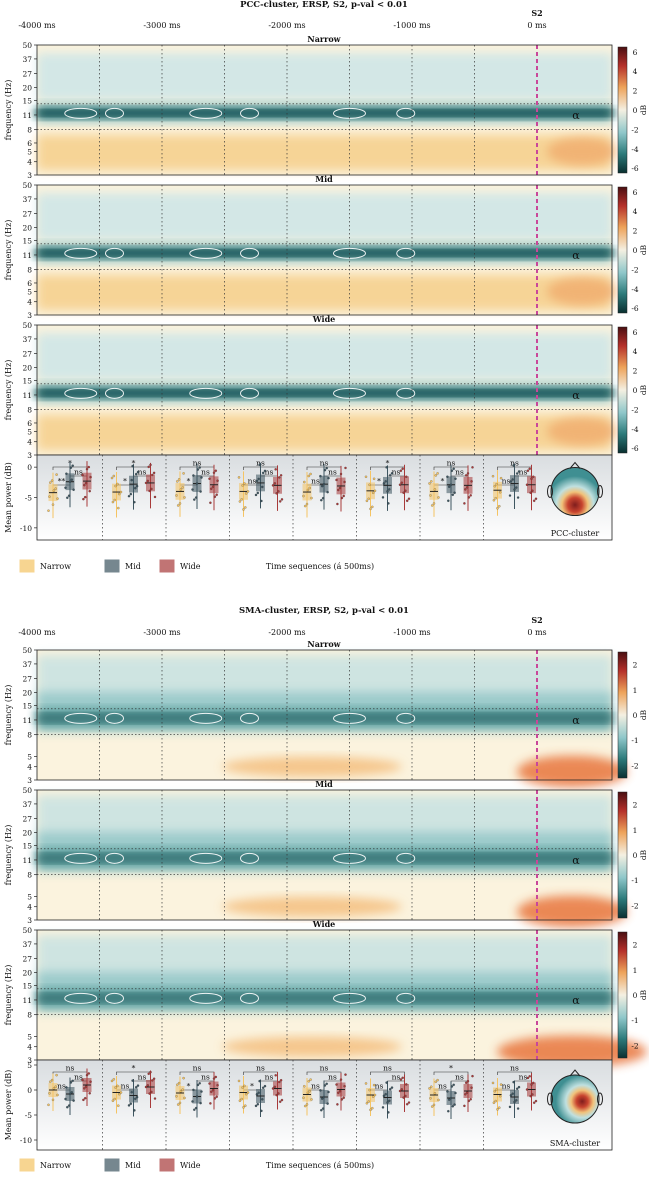 The width and height of the screenshot is (649, 1182). What do you see at coordinates (29, 1015) in the screenshot?
I see `freq-tick-label: 8` at bounding box center [29, 1015].